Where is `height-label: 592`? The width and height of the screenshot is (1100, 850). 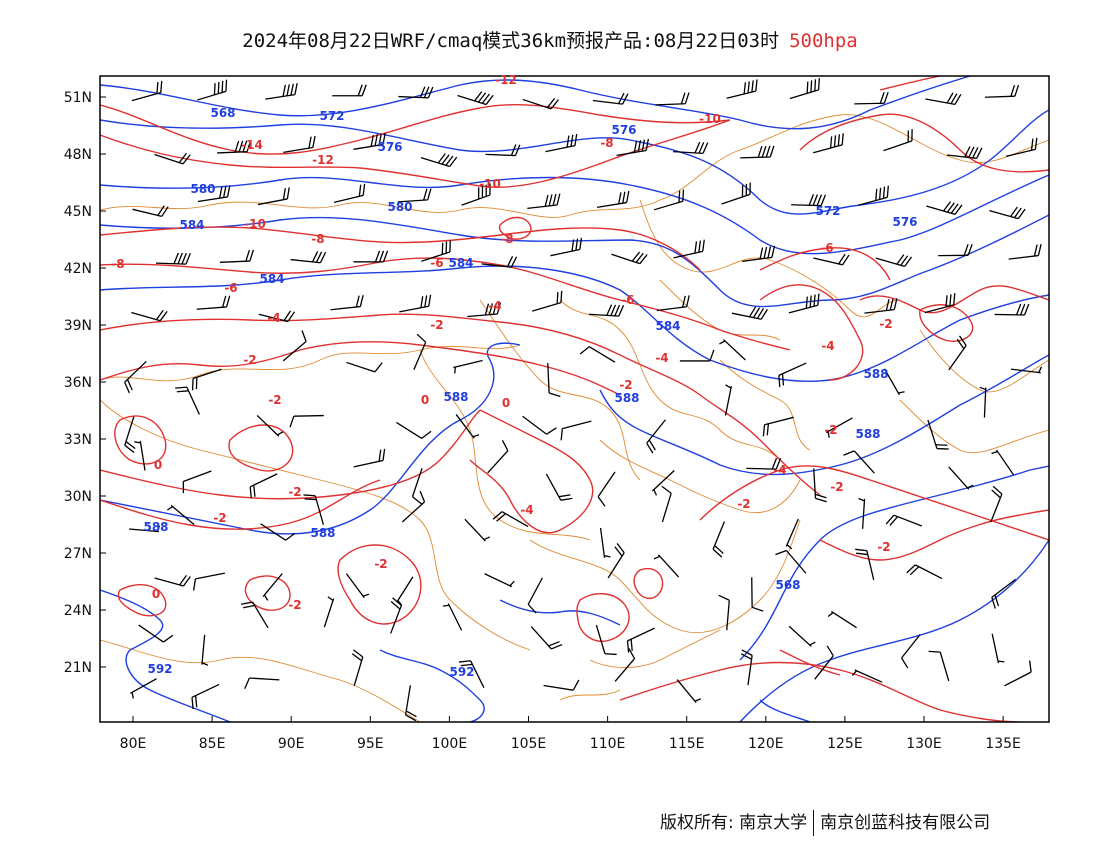
height-label: 592 is located at coordinates (461, 672).